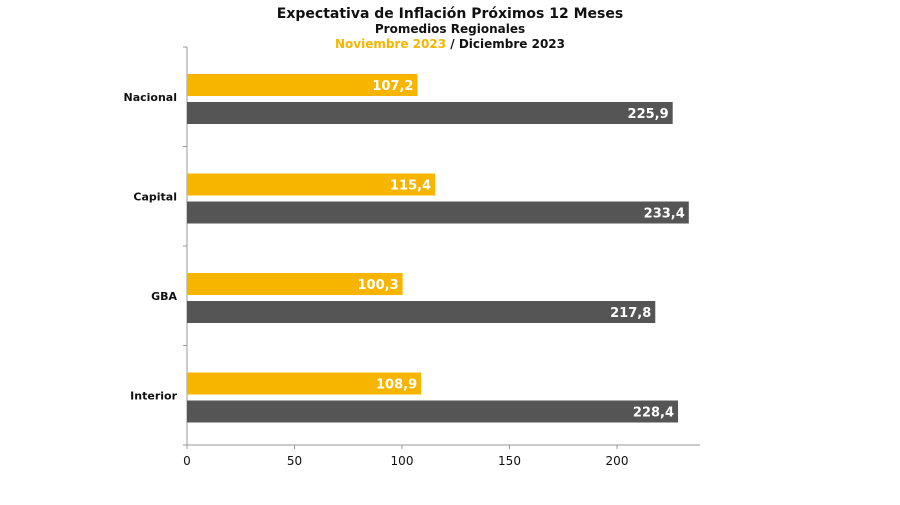  What do you see at coordinates (294, 461) in the screenshot?
I see `x-tick-label: 50` at bounding box center [294, 461].